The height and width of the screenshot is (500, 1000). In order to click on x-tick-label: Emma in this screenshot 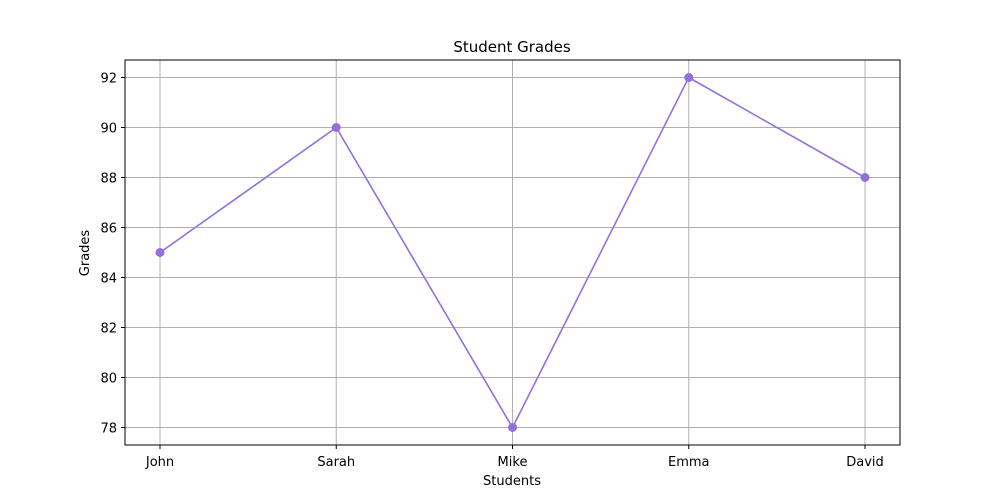, I will do `click(689, 462)`.